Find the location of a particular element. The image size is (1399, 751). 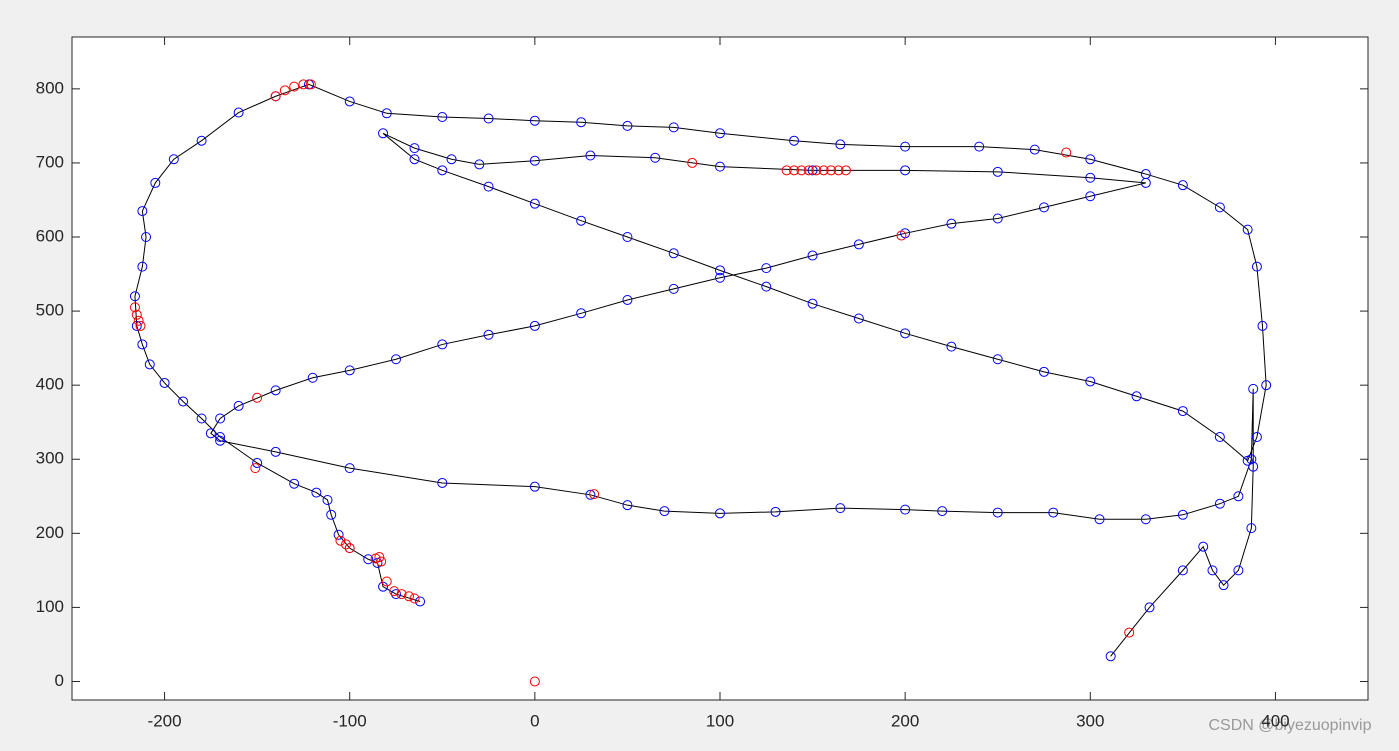

watermark: CSDN @biyezuopinvip is located at coordinates (1290, 725).